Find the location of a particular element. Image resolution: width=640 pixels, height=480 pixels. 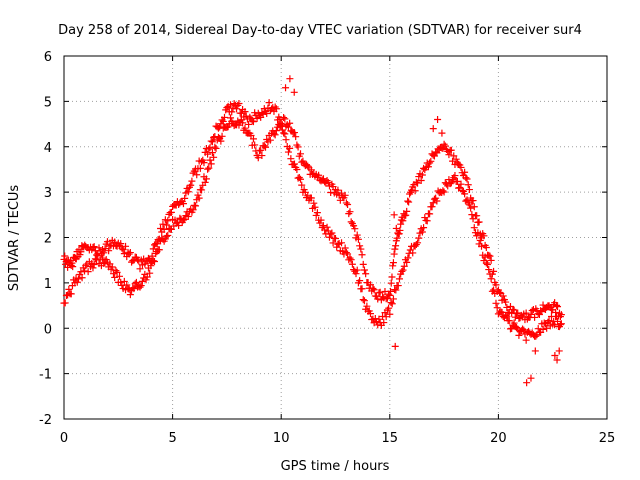

x-tick-label: 25 is located at coordinates (607, 438).